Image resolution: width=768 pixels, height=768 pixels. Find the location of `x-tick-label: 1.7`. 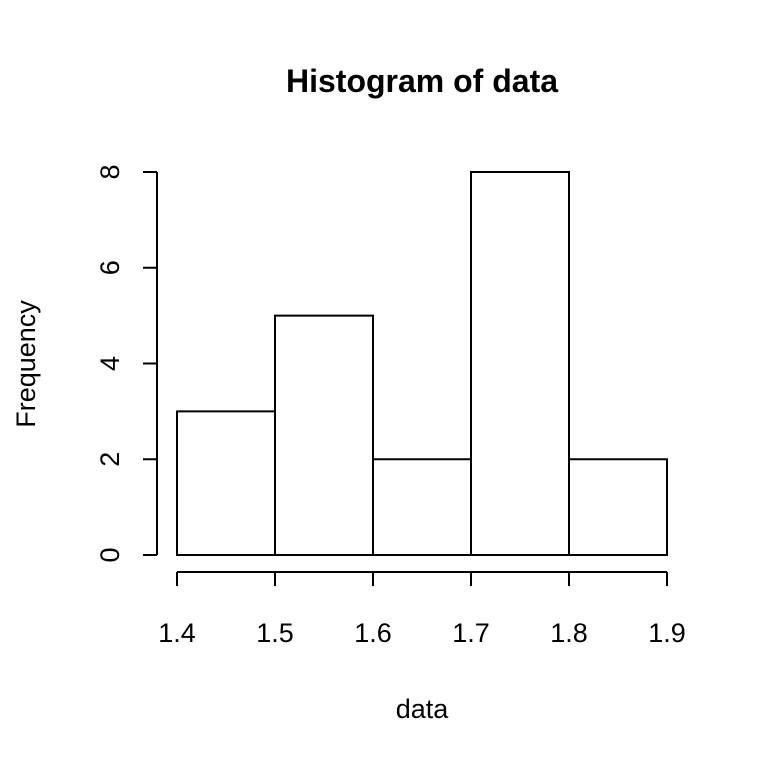

x-tick-label: 1.7 is located at coordinates (471, 633).